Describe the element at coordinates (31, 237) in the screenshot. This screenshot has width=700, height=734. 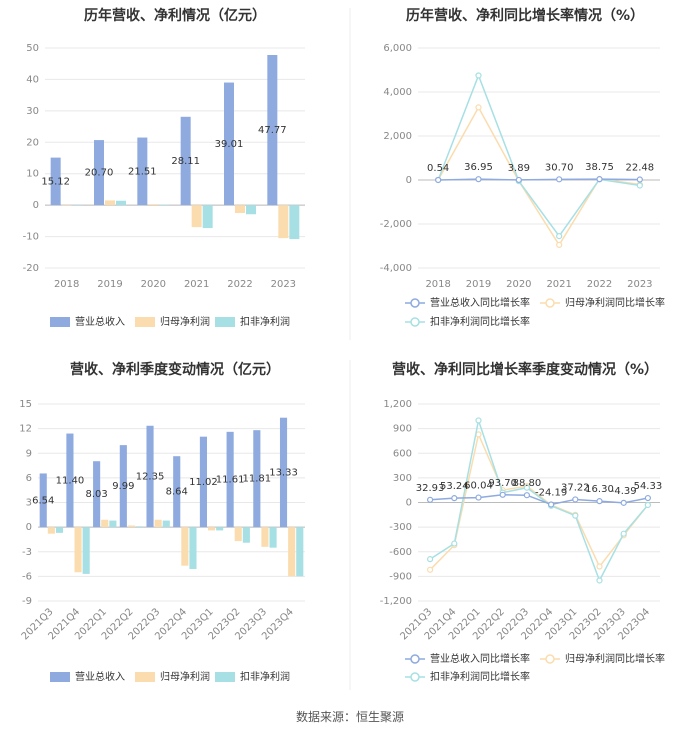
I see `y-tick-label: -10` at that location.